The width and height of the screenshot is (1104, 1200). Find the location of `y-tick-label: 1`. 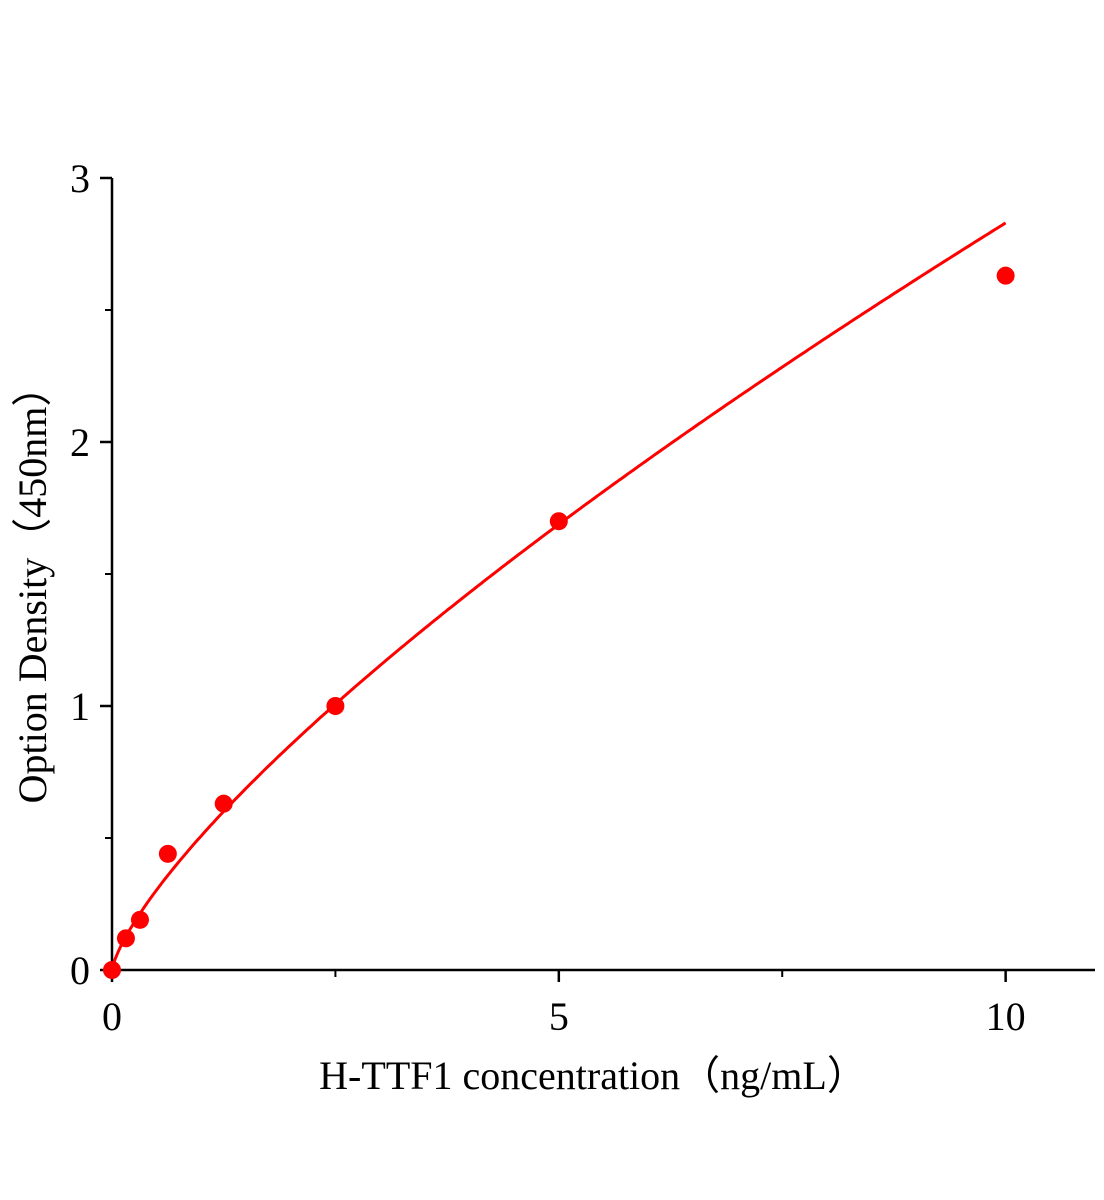

y-tick-label: 1 is located at coordinates (80, 706).